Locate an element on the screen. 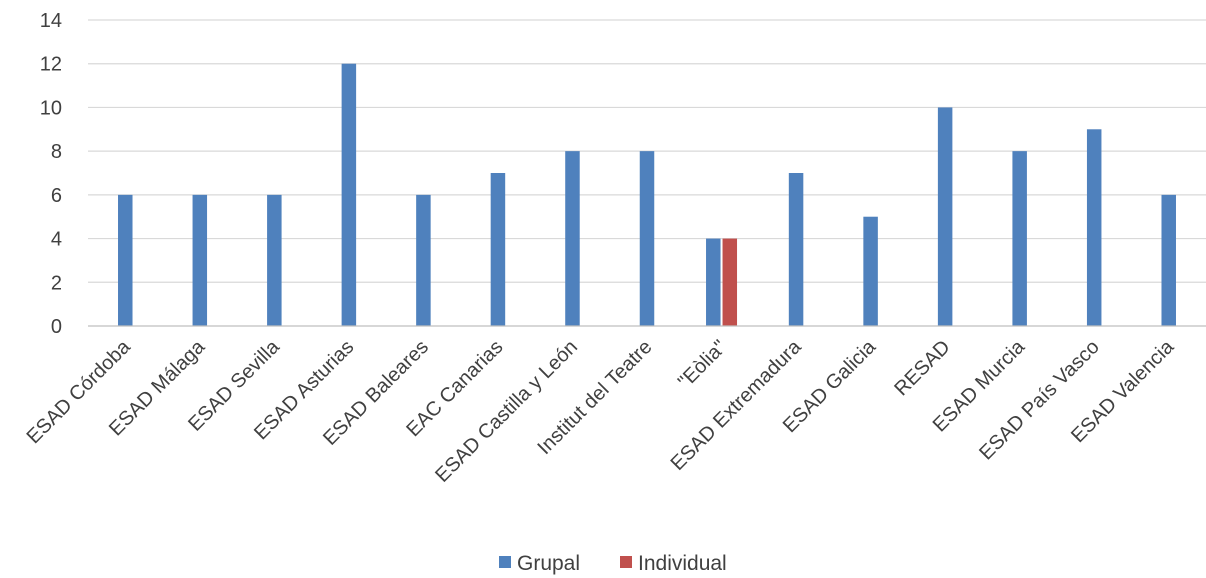  y-tick-label: 4 is located at coordinates (56, 240).